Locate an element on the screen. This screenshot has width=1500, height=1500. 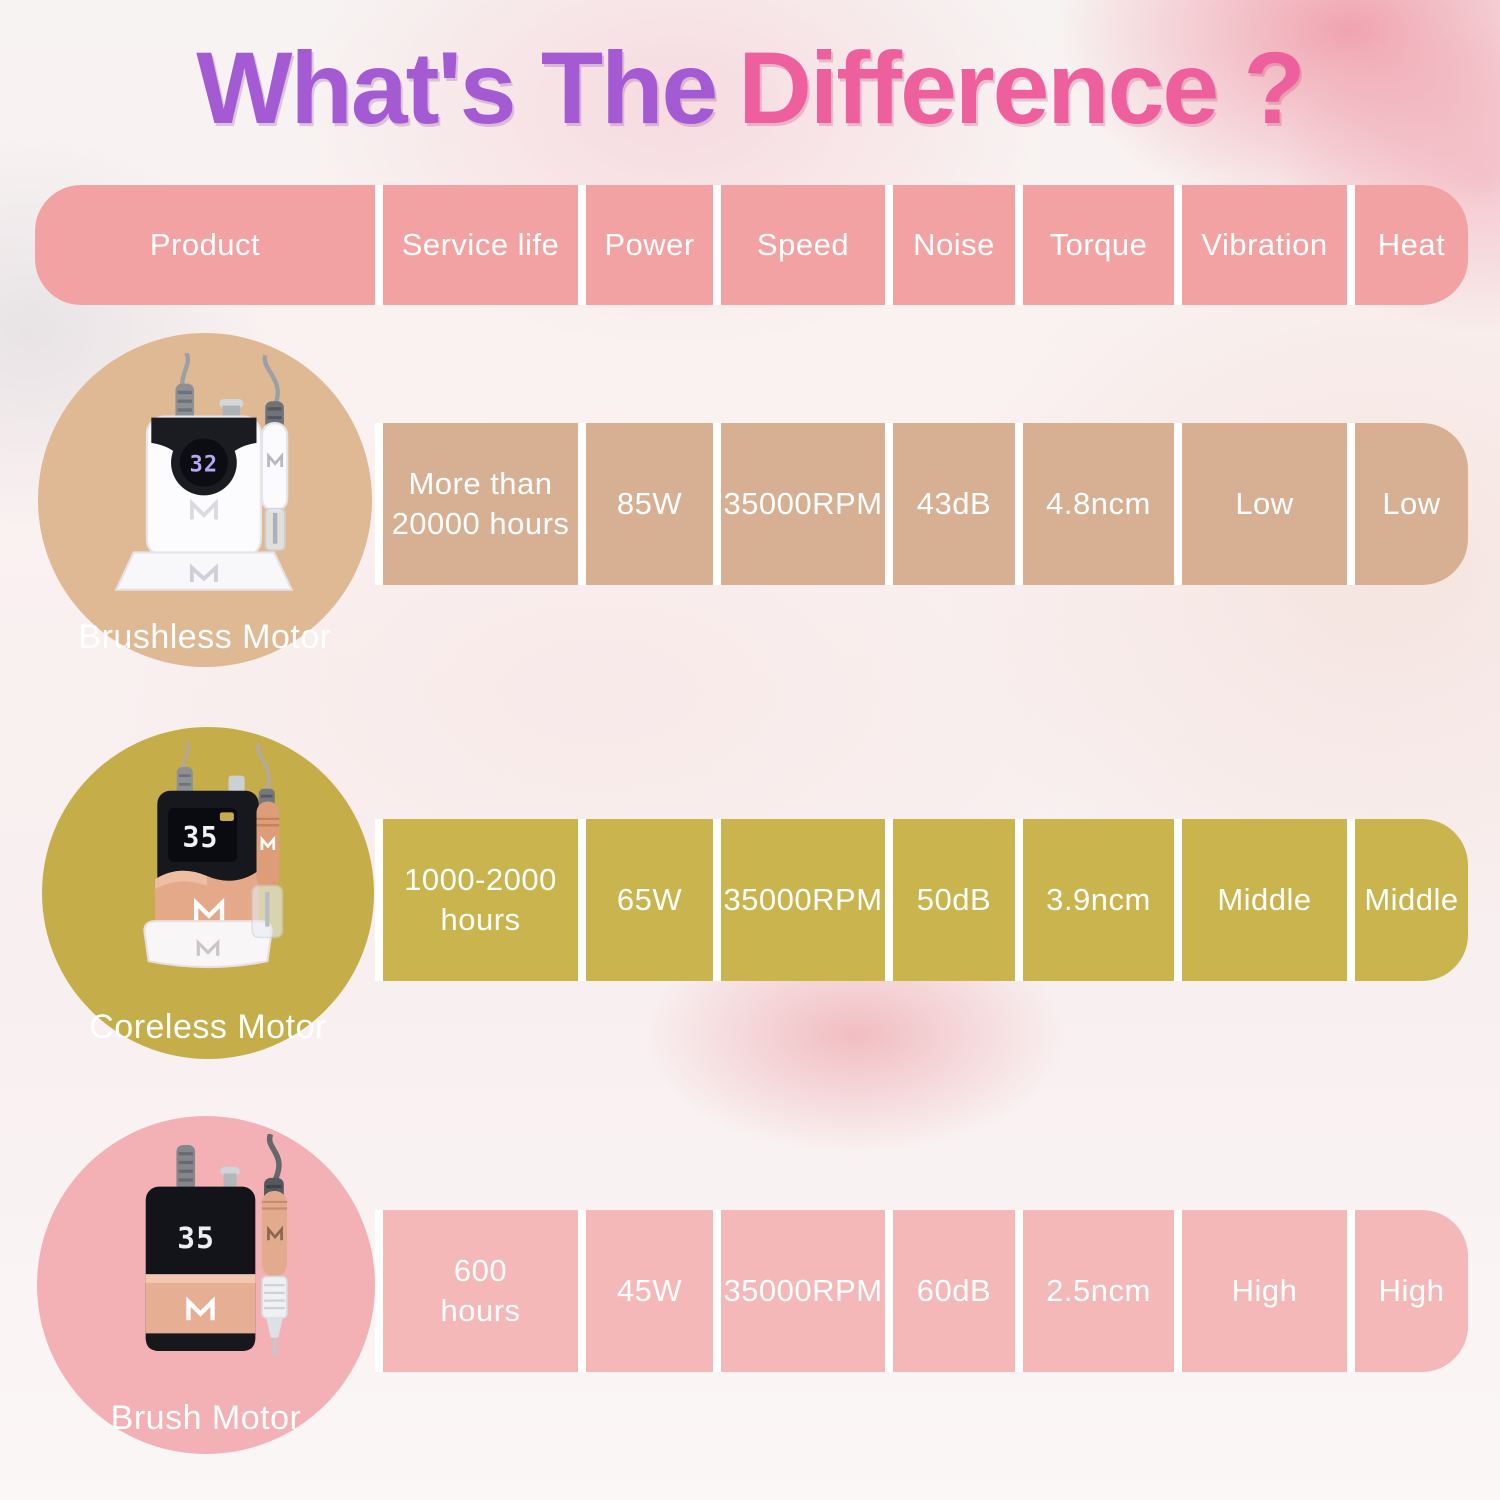
cell-coreless-noise: 50dB is located at coordinates (954, 900).